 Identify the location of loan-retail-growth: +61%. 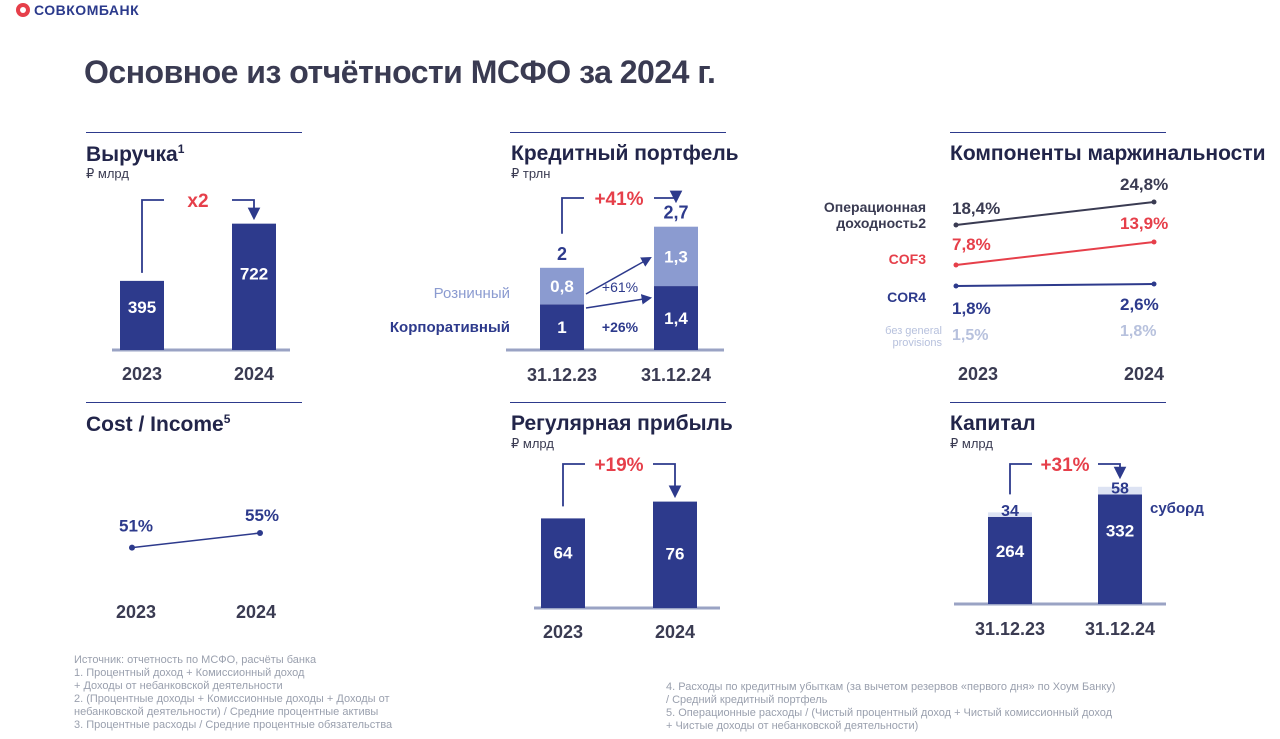
(620, 287).